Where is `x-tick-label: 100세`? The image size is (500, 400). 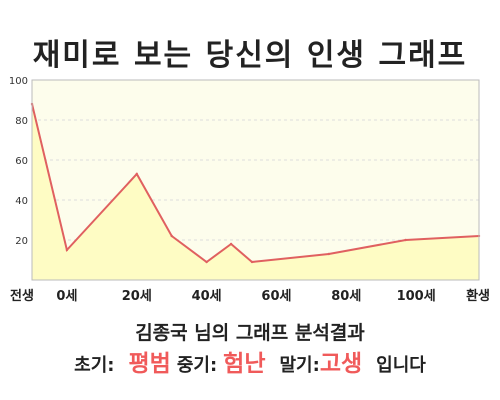
x-tick-label: 100세 is located at coordinates (416, 296).